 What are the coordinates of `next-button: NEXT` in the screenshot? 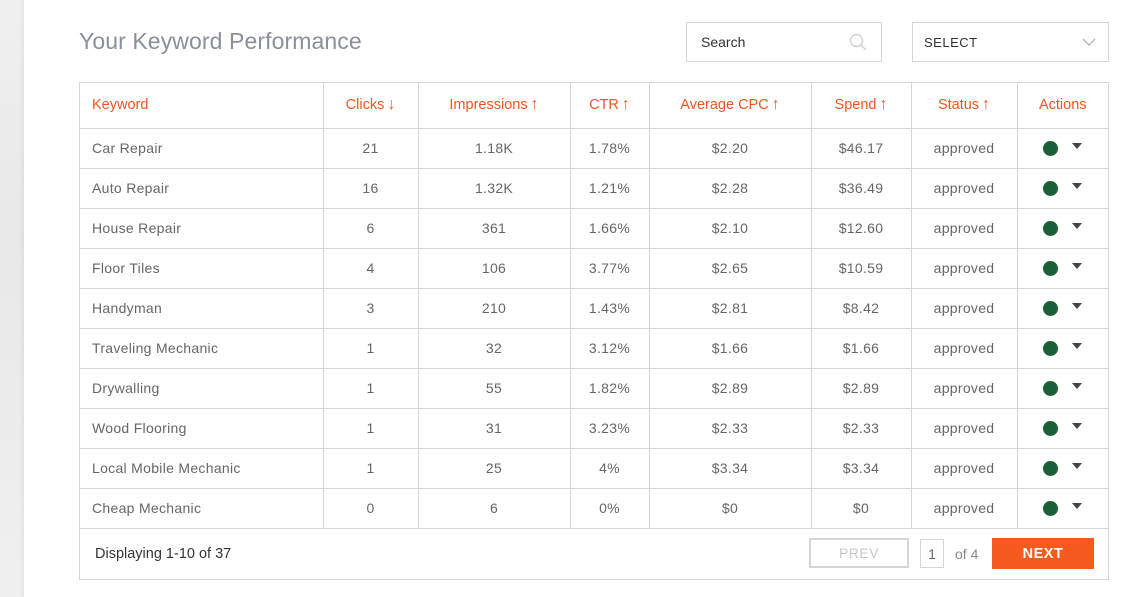 It's located at (1043, 553).